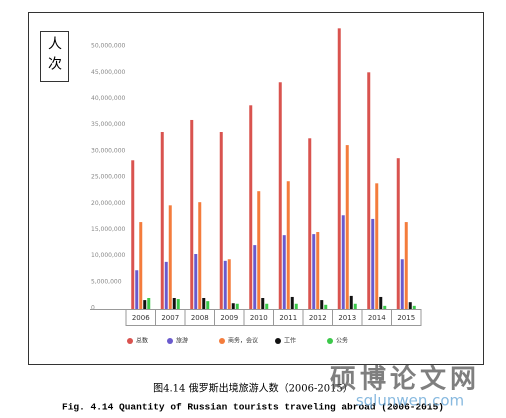  What do you see at coordinates (142, 341) in the screenshot?
I see `legend-label: 总数` at bounding box center [142, 341].